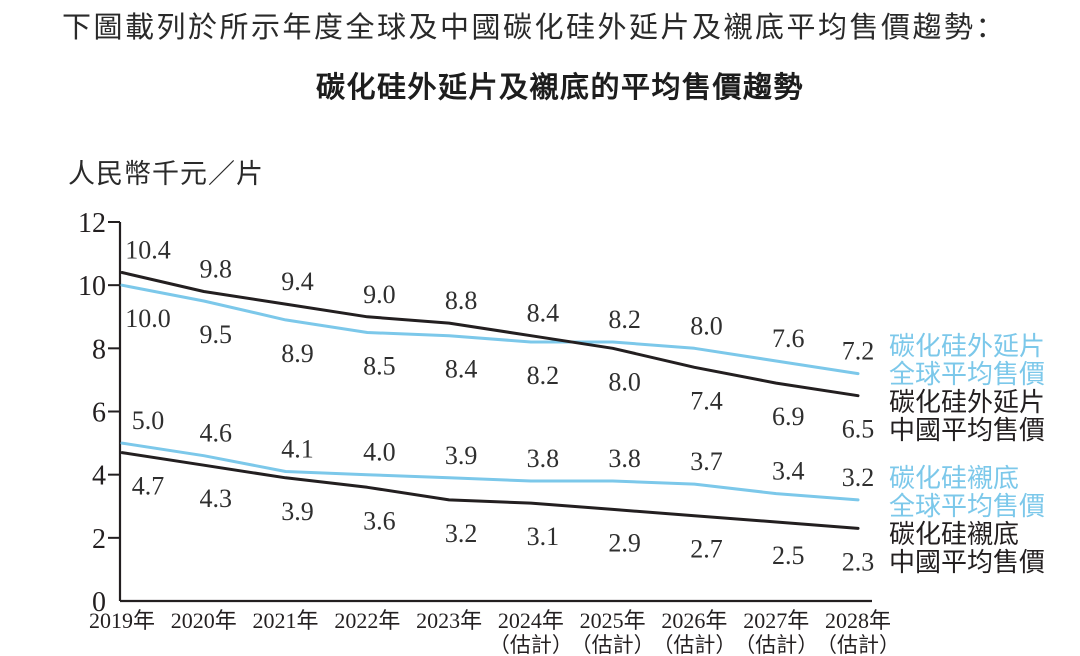  Describe the element at coordinates (216, 268) in the screenshot. I see `data-label: 9.8` at that location.